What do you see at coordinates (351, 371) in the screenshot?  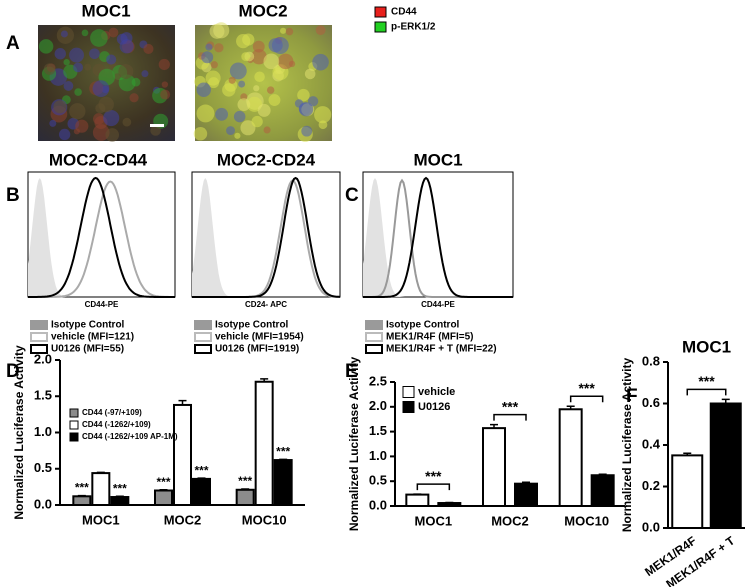 I see `panel-letter: E` at bounding box center [351, 371].